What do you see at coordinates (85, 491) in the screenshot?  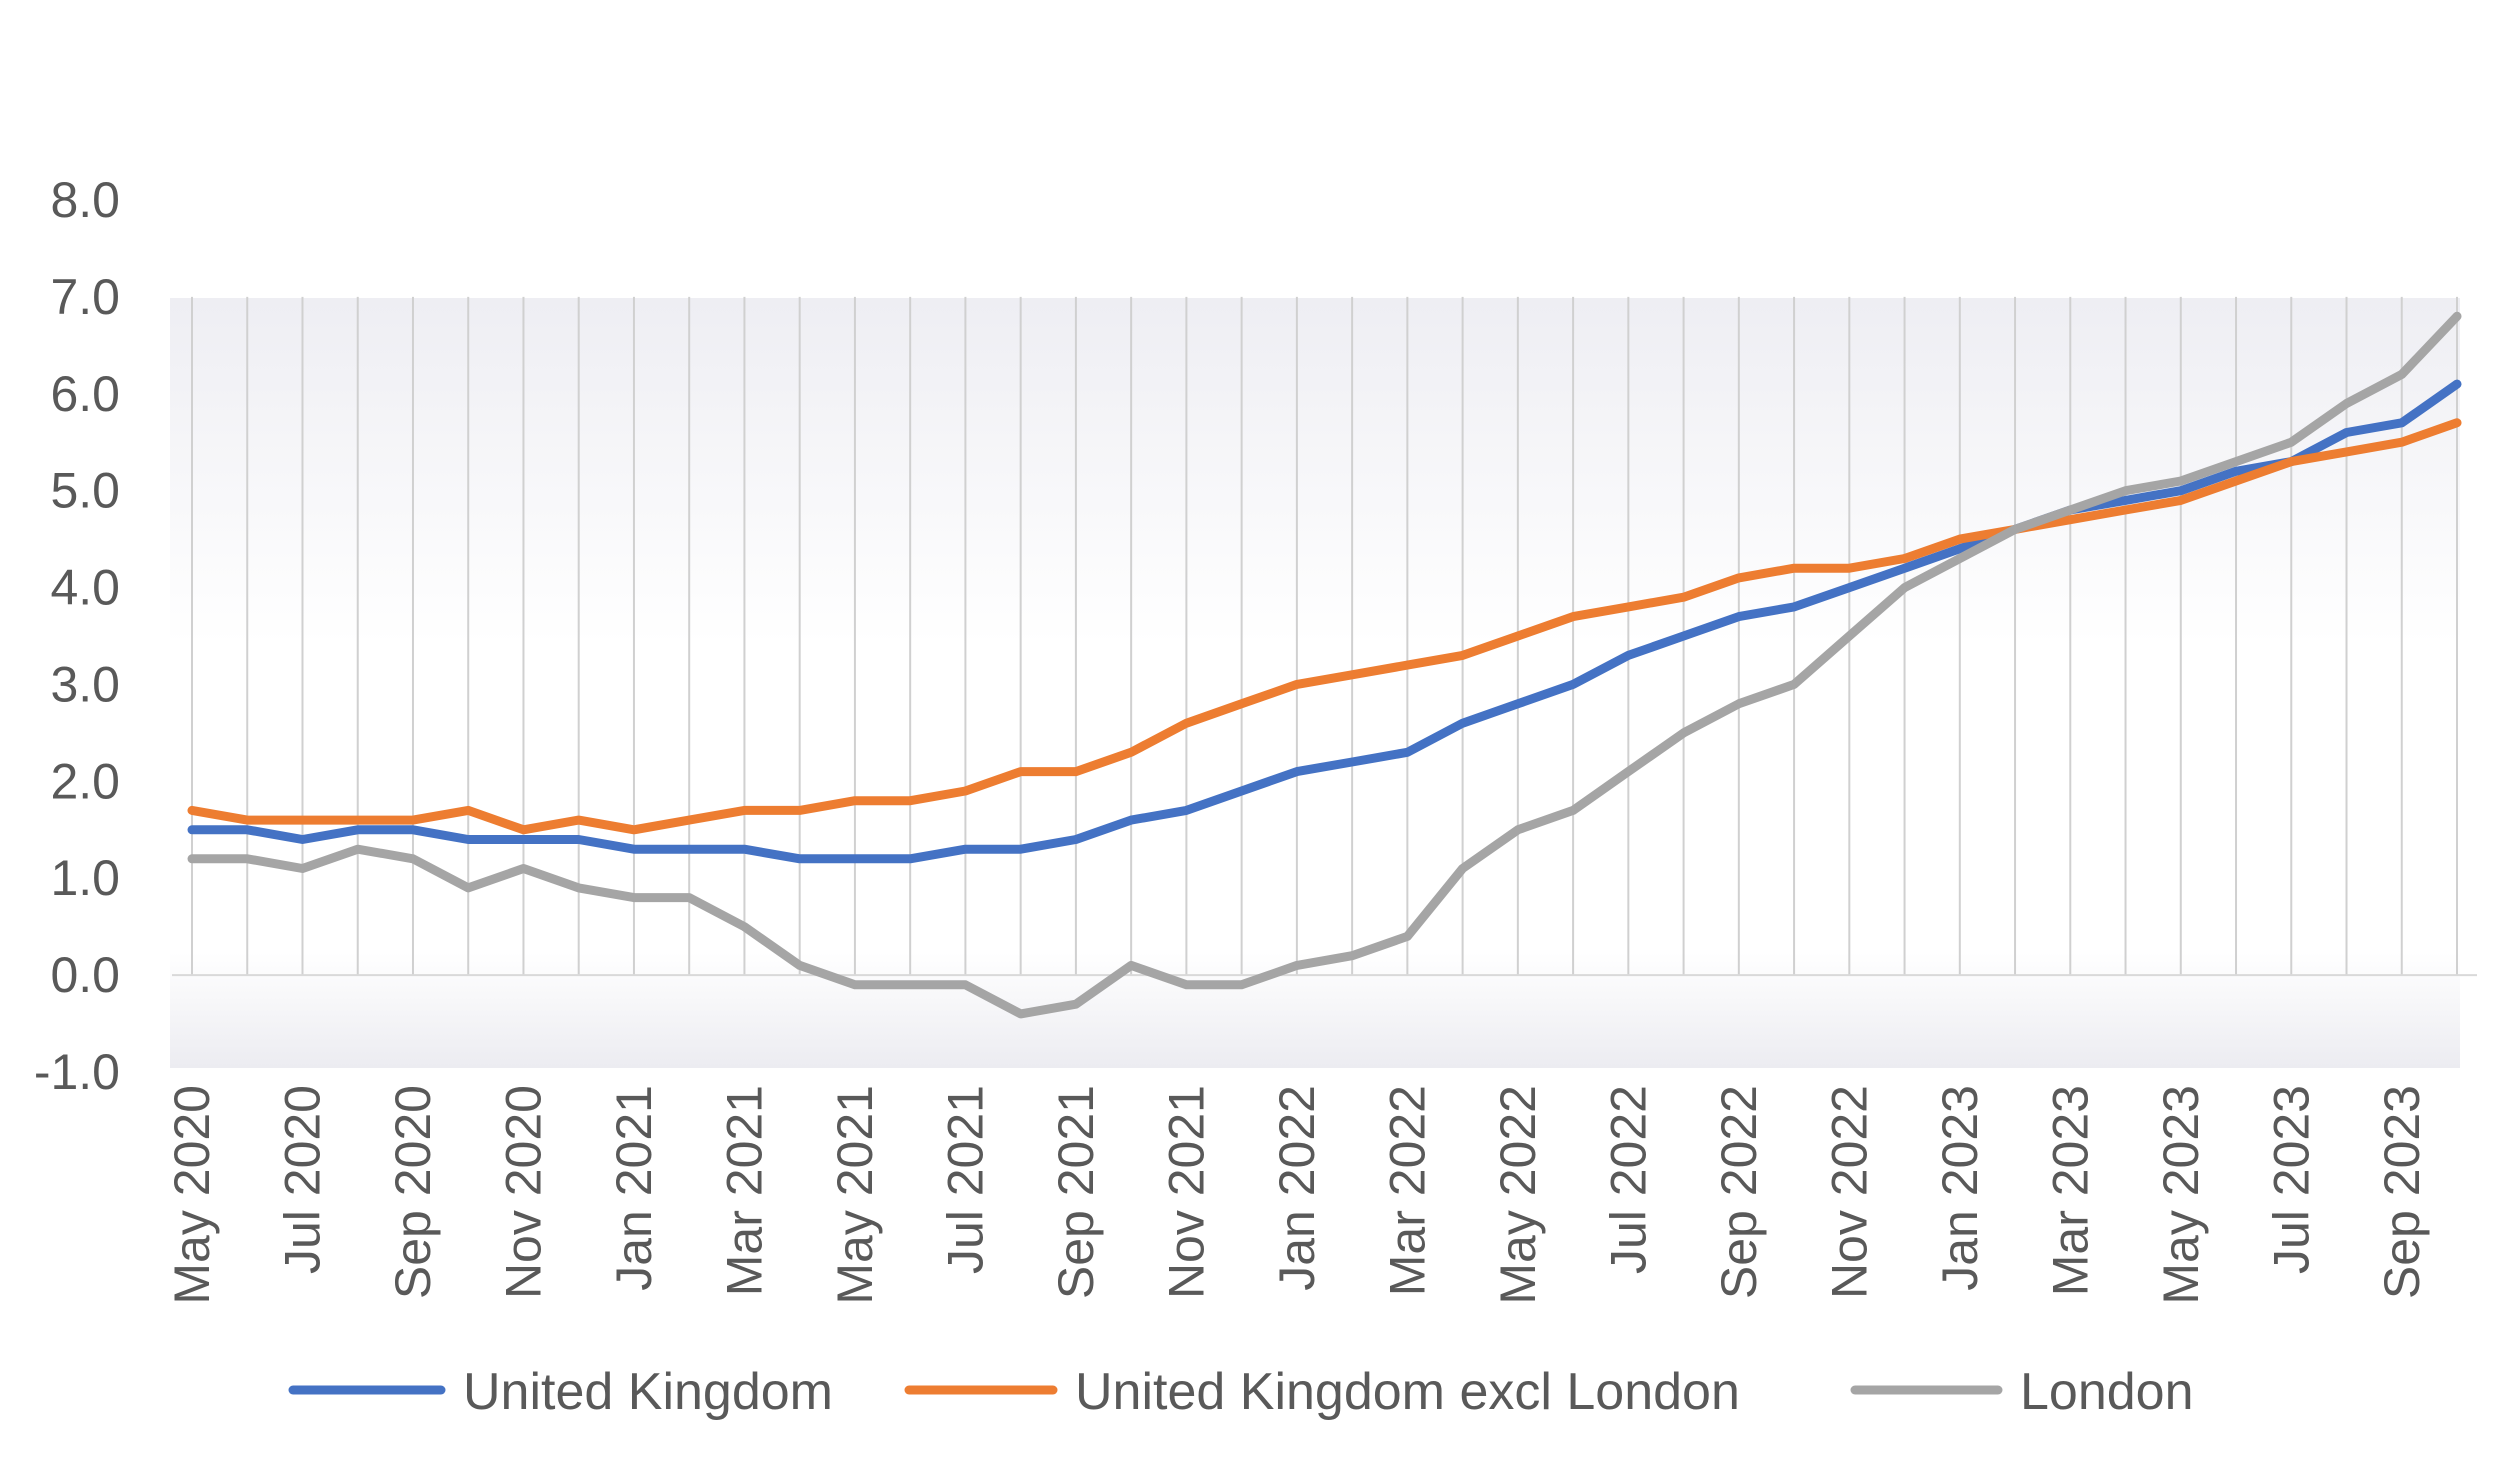 I see `y-tick-label: 5.0` at bounding box center [85, 491].